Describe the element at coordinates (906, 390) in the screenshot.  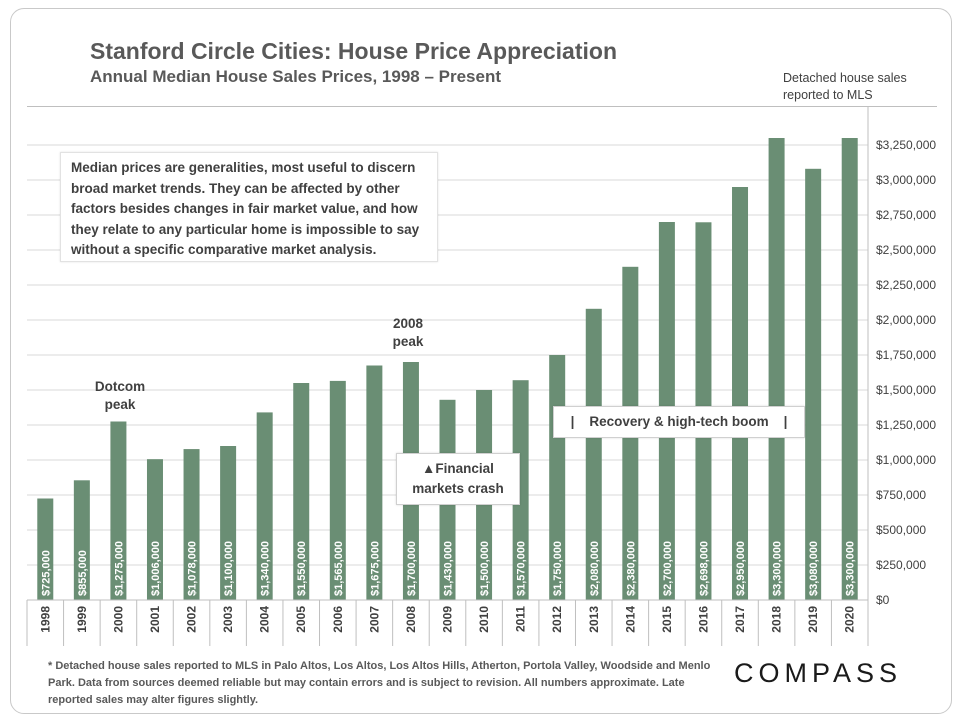
I see `y-tick-label: $1,500,000` at that location.